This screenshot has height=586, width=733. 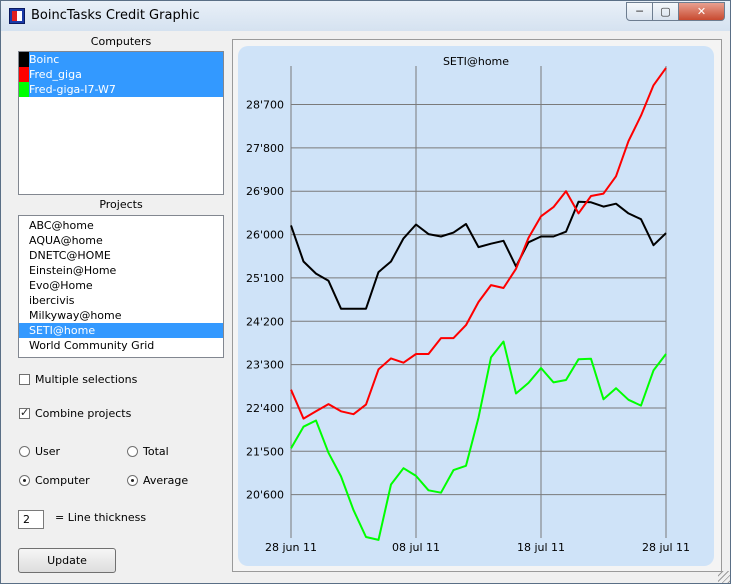 I want to click on project-item-label: AQUA@home, so click(x=66, y=240).